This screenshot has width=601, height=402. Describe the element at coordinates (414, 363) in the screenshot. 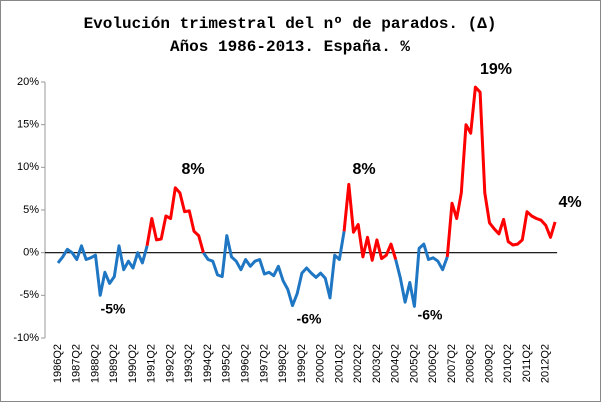

I see `x-tick-label: 2005Q2` at that location.